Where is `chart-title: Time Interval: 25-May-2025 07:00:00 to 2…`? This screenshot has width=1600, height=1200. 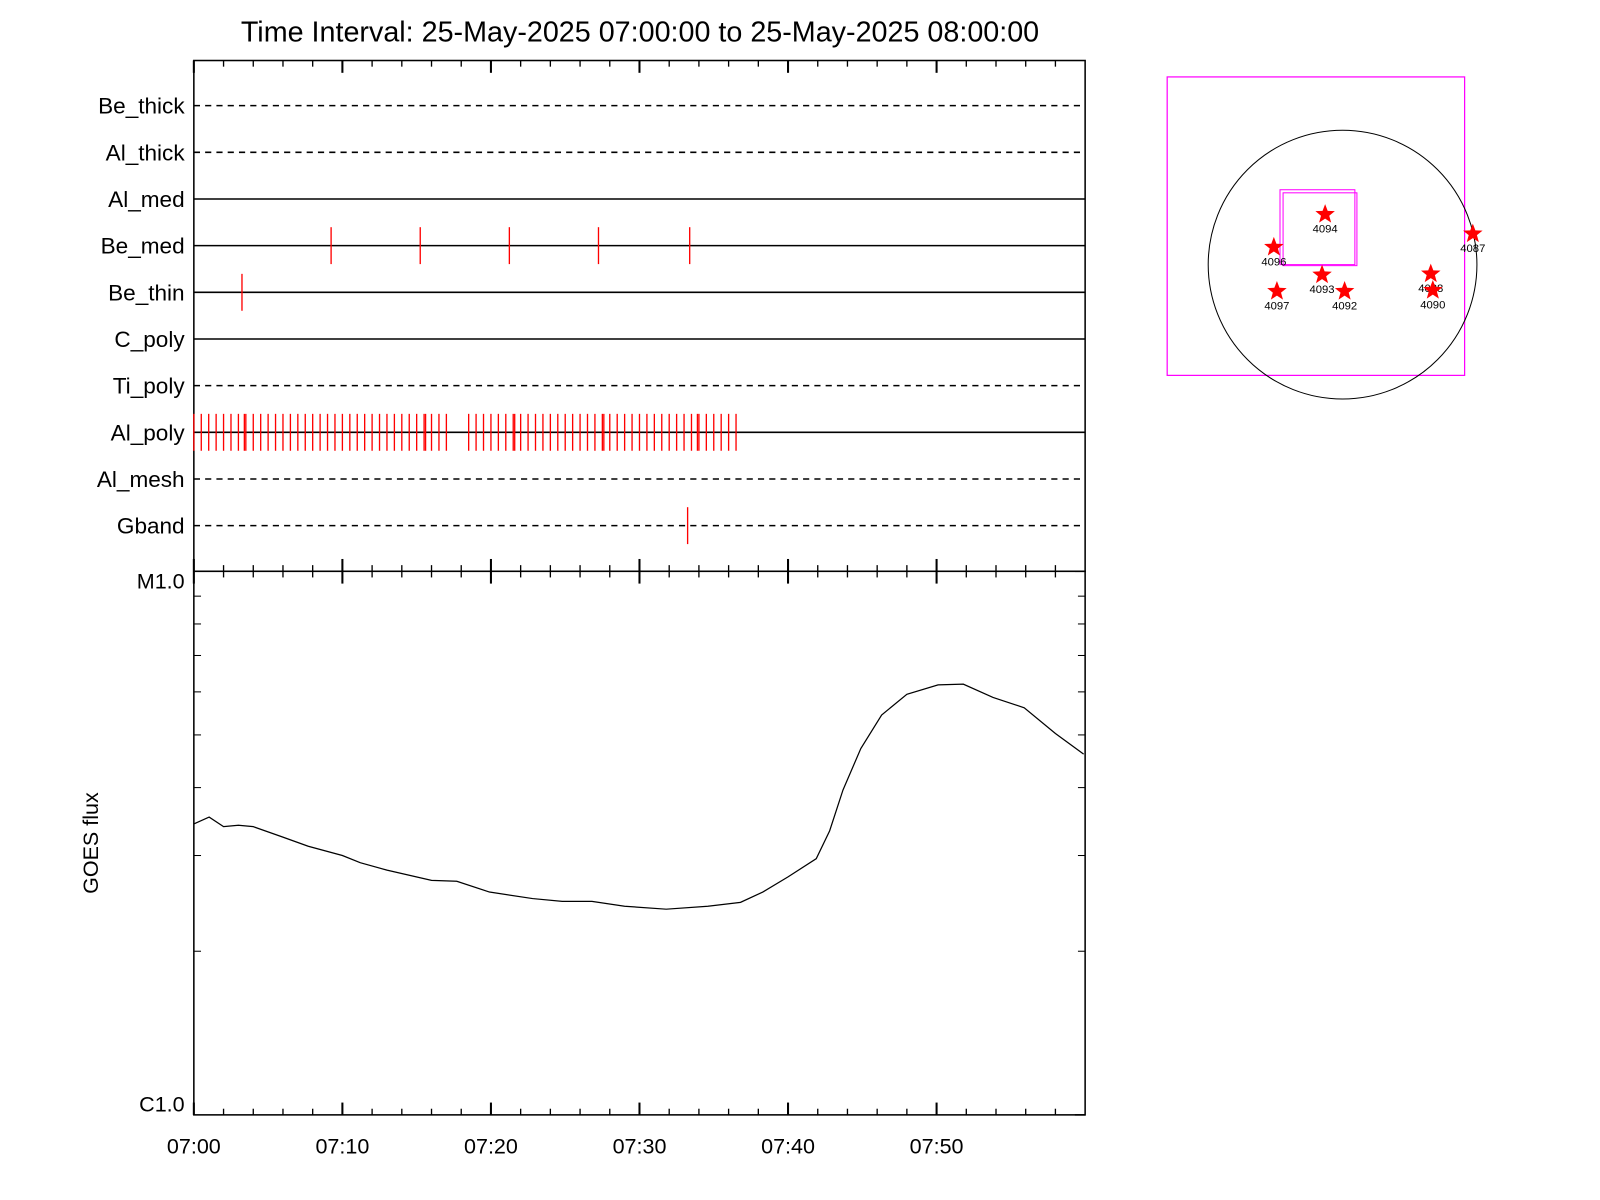 chart-title: Time Interval: 25-May-2025 07:00:00 to 2… is located at coordinates (640, 32).